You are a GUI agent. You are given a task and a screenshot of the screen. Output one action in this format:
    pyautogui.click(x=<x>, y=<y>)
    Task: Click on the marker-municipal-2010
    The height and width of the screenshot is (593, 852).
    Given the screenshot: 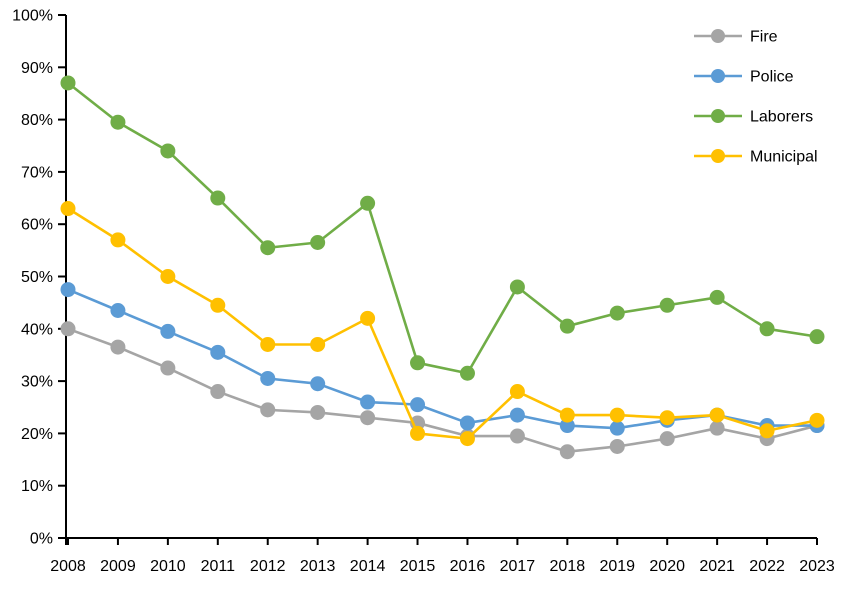 What is the action you would take?
    pyautogui.click(x=168, y=276)
    